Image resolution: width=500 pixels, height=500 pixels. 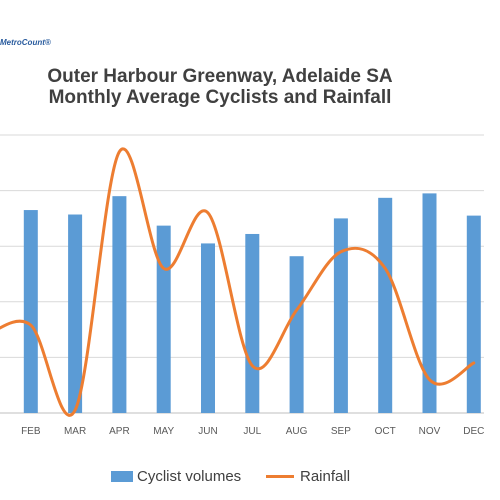 I want to click on bar-sep, so click(x=340, y=315).